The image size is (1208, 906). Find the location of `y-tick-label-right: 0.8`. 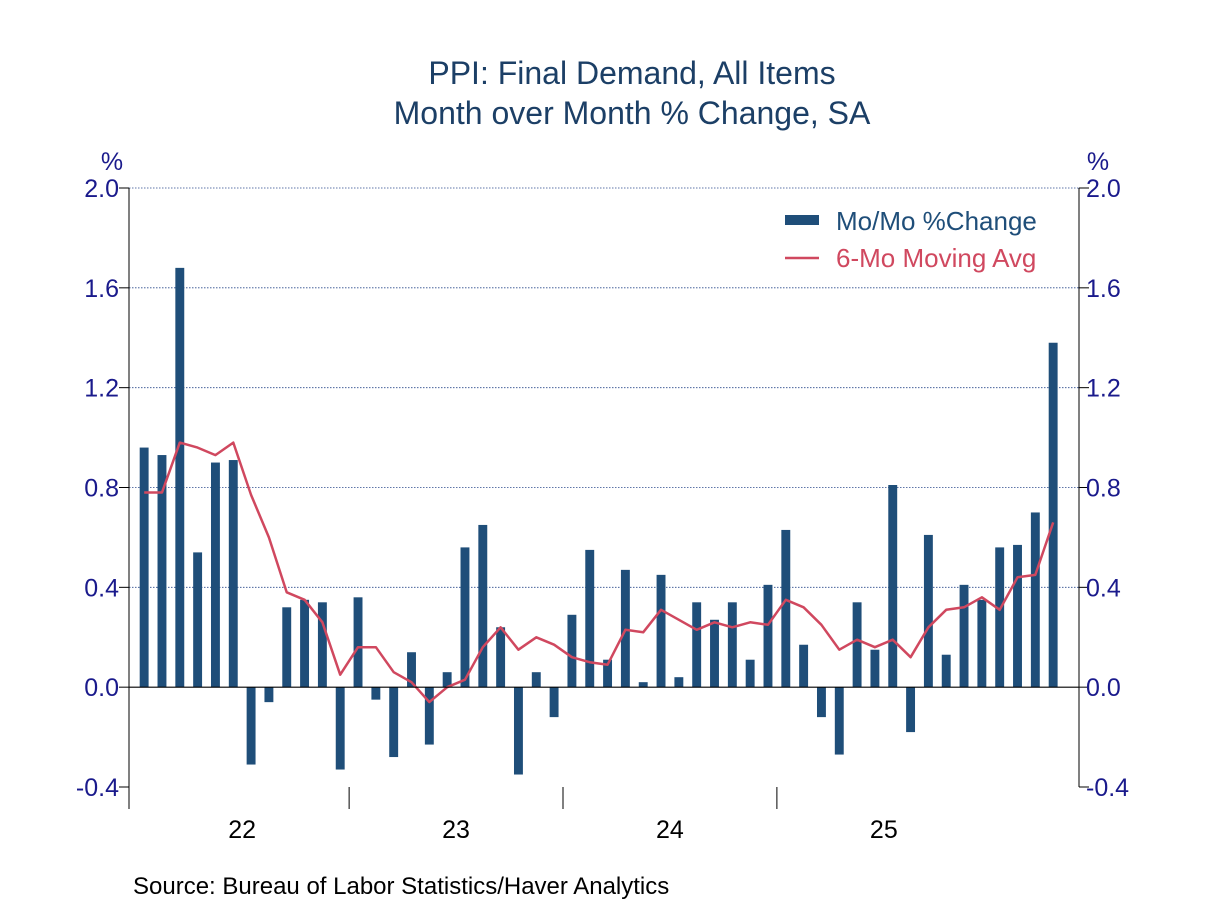

y-tick-label-right: 0.8 is located at coordinates (1103, 489).